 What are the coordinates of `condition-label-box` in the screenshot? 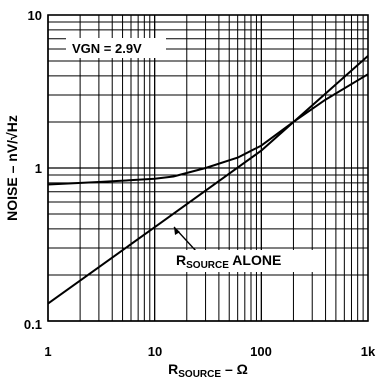 It's located at (116, 48).